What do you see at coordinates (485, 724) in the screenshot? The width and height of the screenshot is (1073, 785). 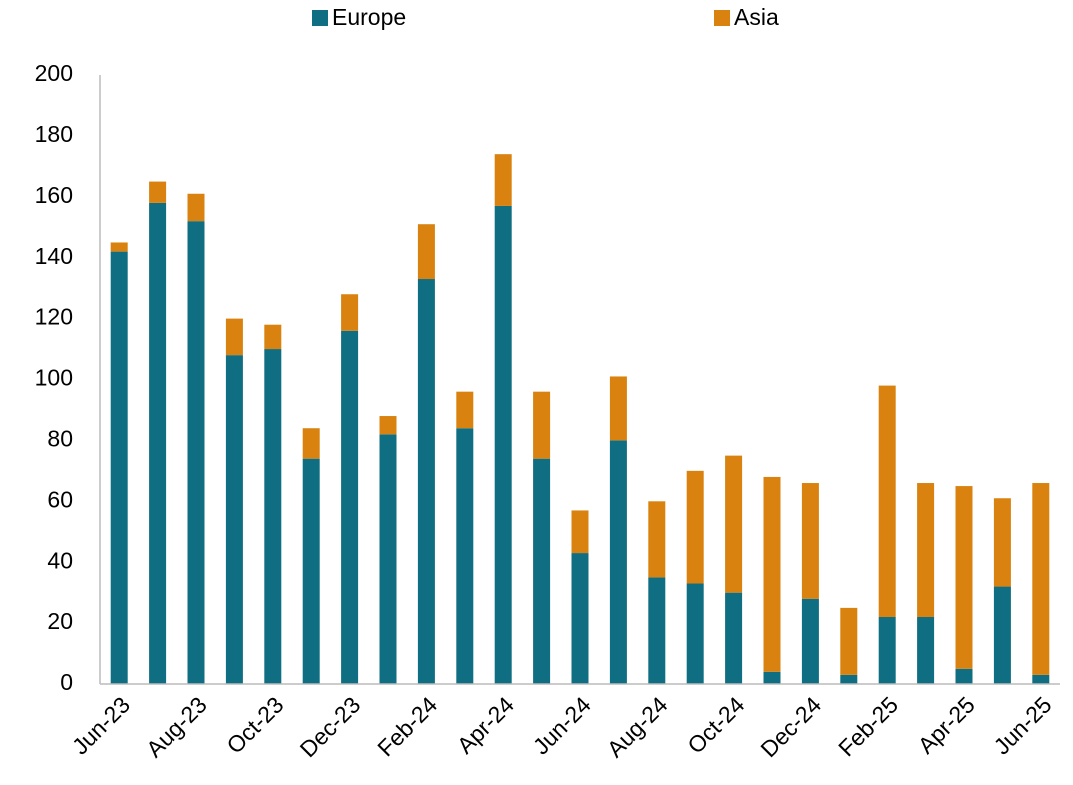 I see `x-tick-label: Apr-24` at bounding box center [485, 724].